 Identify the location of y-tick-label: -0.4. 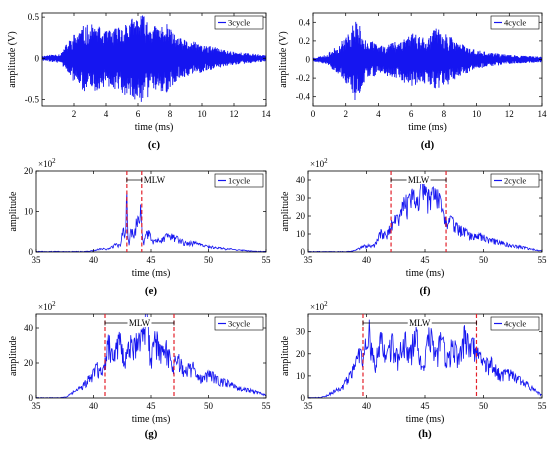
(303, 97).